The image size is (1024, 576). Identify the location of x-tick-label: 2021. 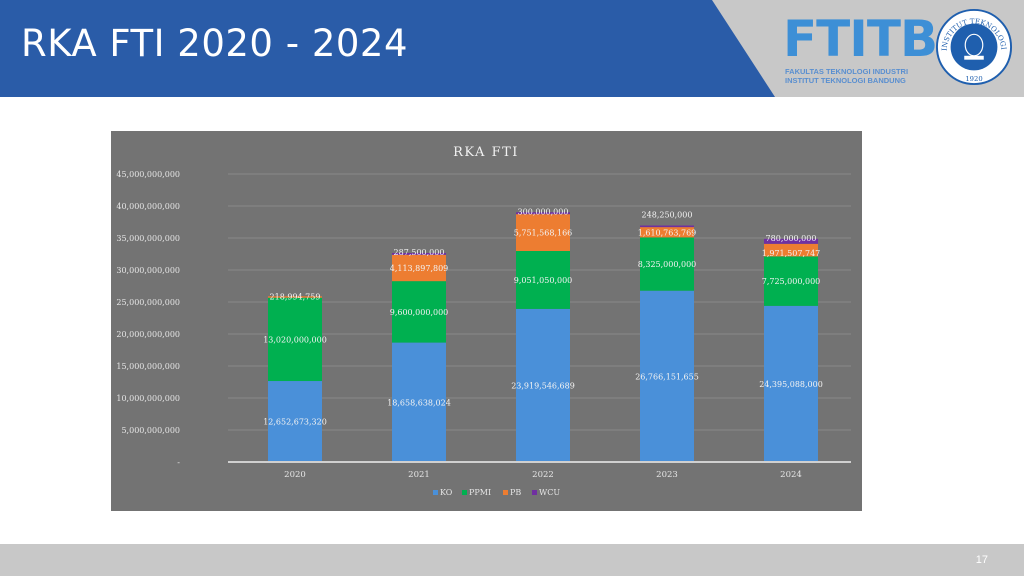
(419, 475).